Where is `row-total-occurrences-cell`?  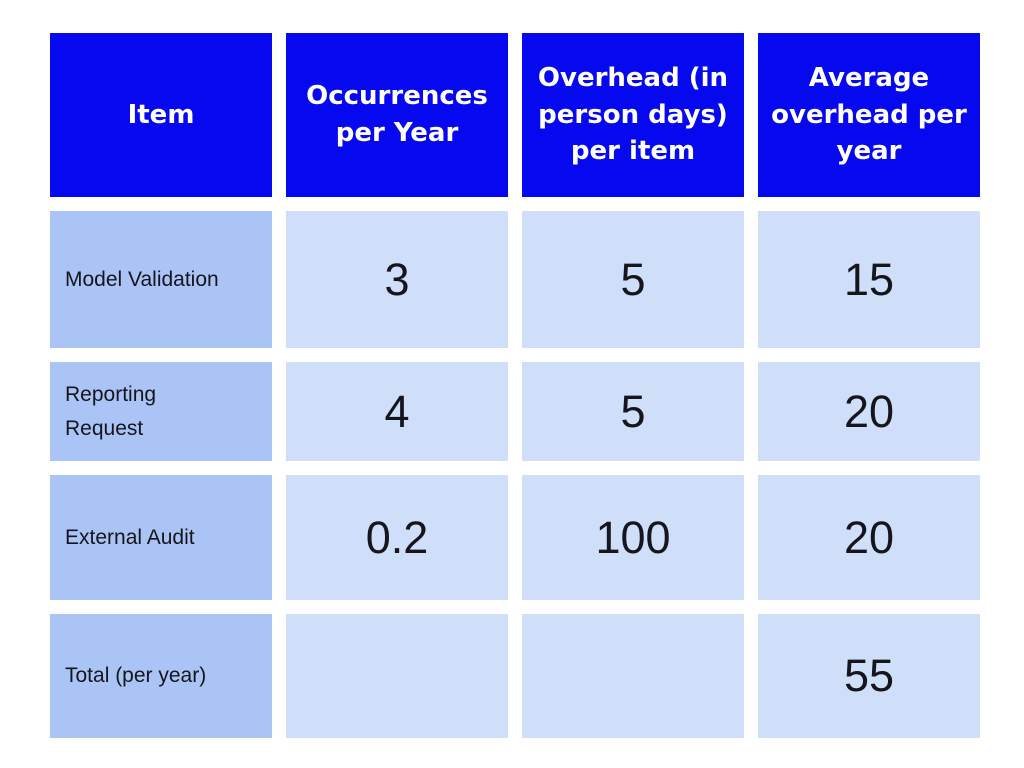 row-total-occurrences-cell is located at coordinates (397, 676).